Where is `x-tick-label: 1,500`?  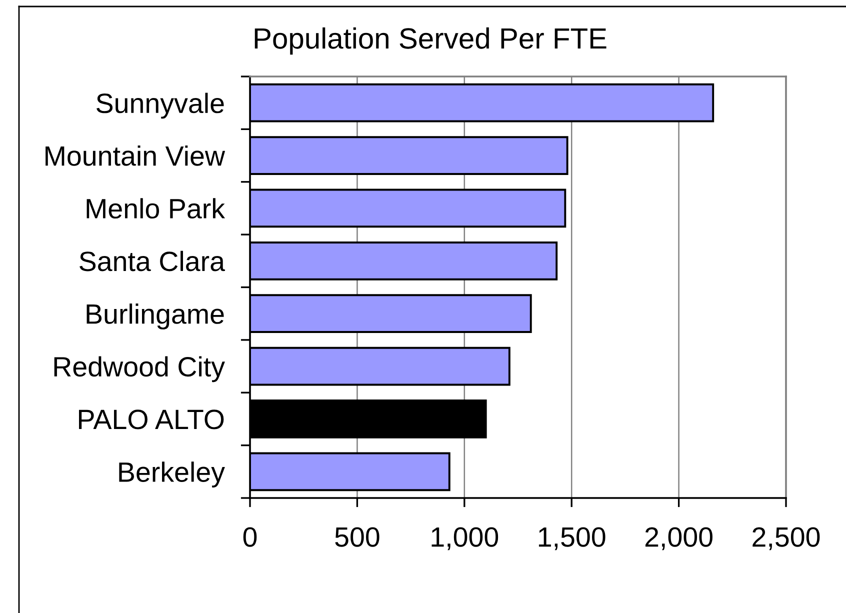
x-tick-label: 1,500 is located at coordinates (572, 538).